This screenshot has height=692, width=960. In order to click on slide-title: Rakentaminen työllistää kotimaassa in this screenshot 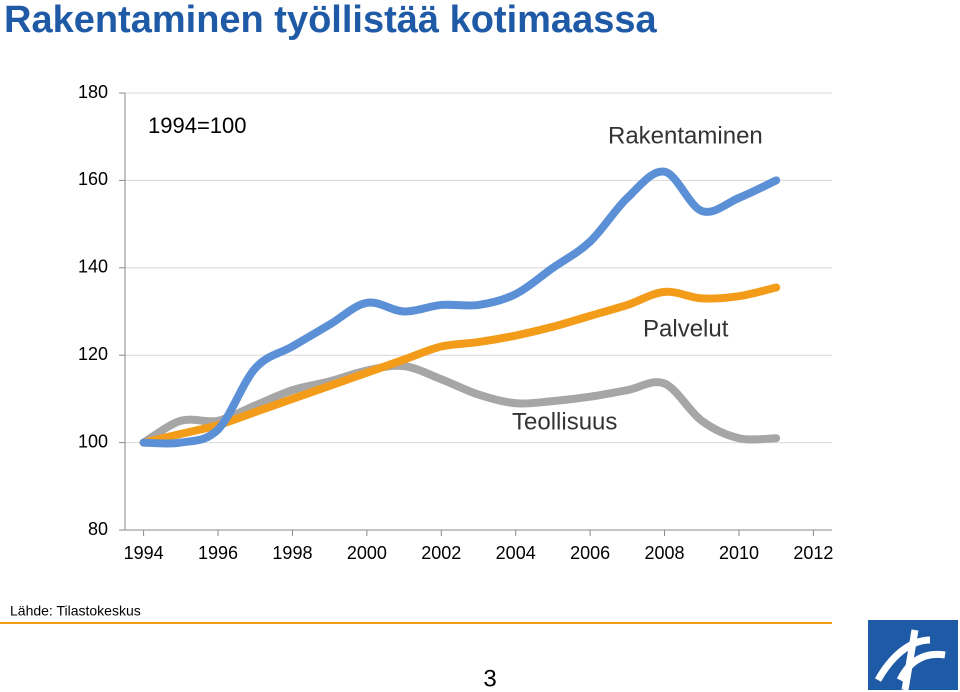, I will do `click(330, 20)`.